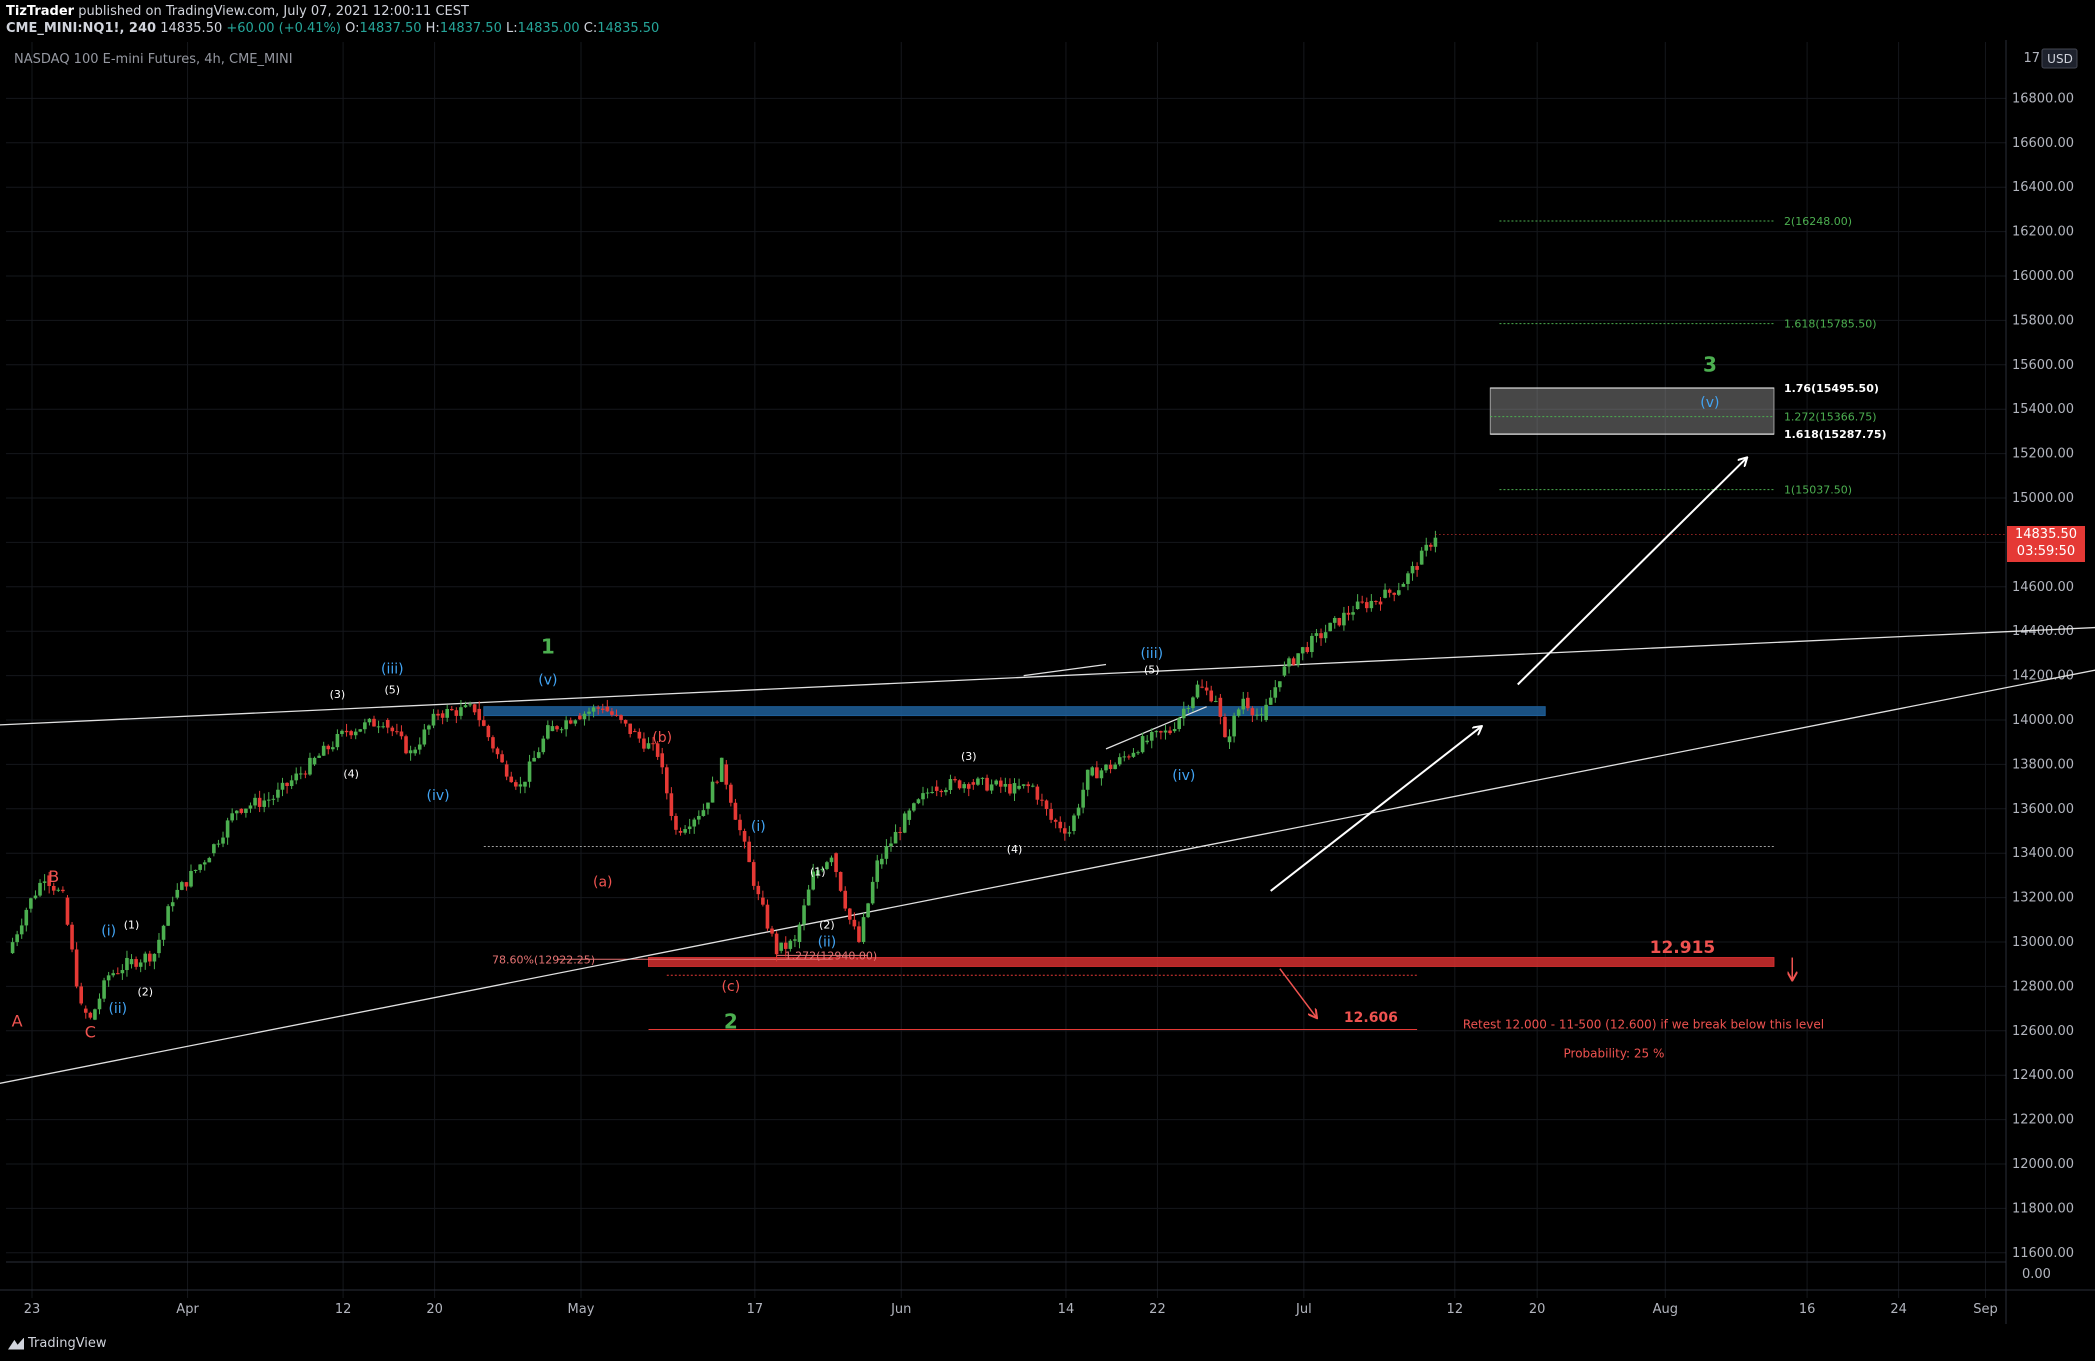 The image size is (2095, 1361). I want to click on time-tick-label: Jul, so click(1303, 1309).